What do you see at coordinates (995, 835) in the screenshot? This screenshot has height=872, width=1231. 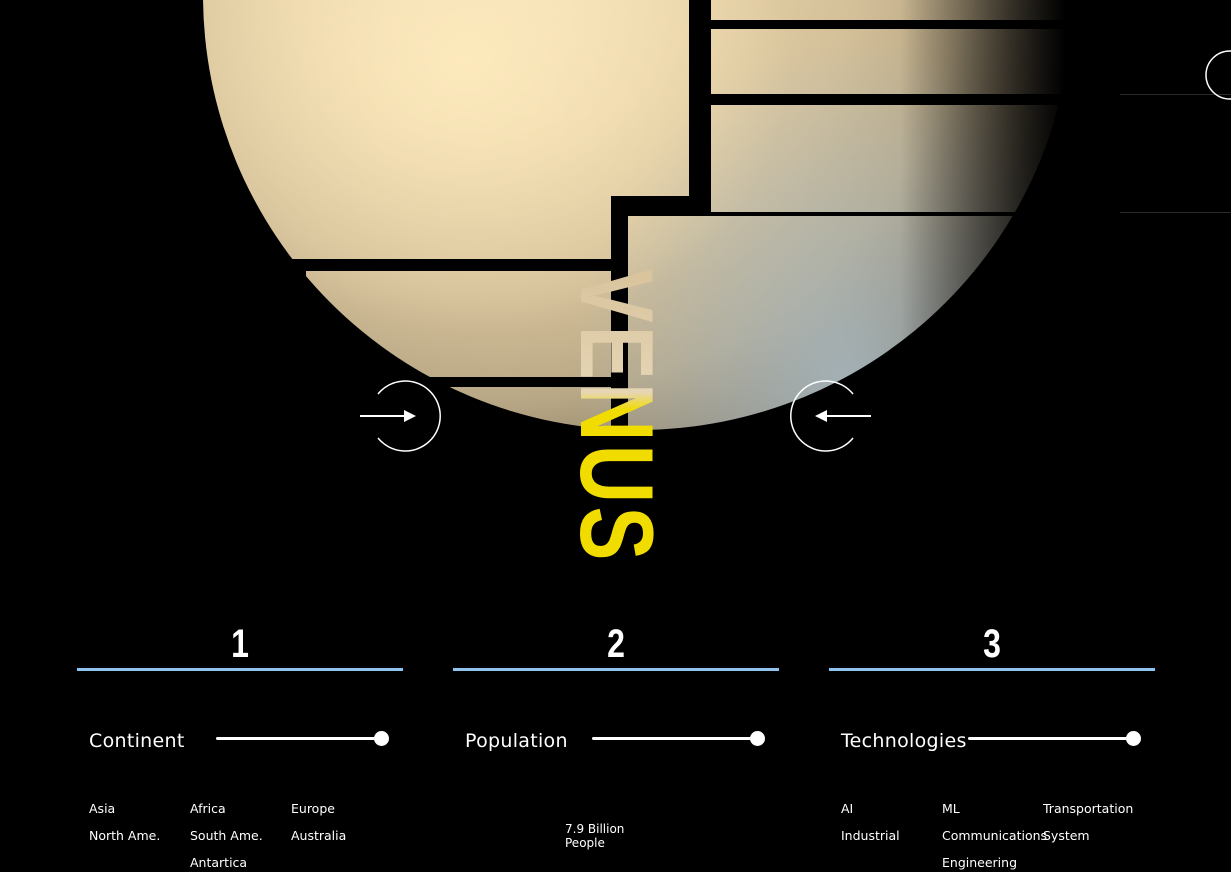 I see `tag-communications: Communications` at bounding box center [995, 835].